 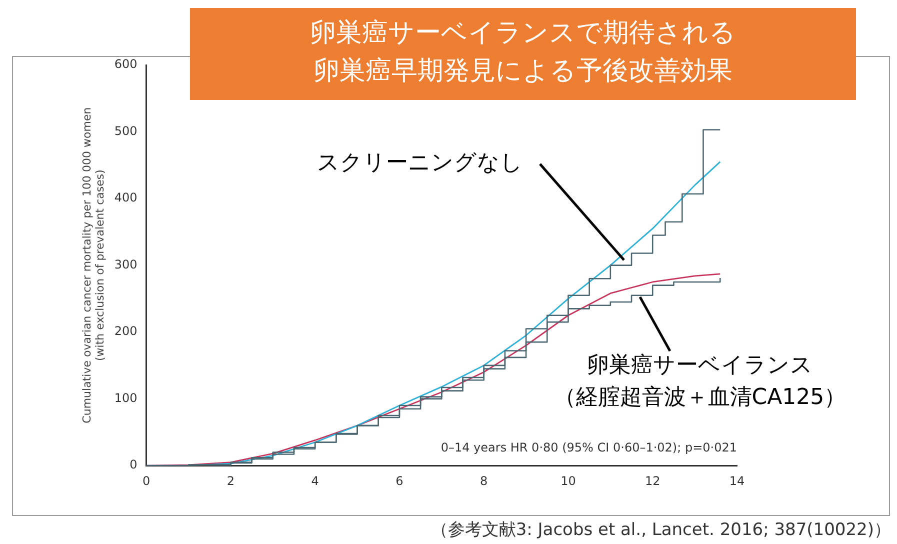 I want to click on annotation: 卵巣癌サーベイランス（経腟超音波＋血清CA125）, so click(x=700, y=381).